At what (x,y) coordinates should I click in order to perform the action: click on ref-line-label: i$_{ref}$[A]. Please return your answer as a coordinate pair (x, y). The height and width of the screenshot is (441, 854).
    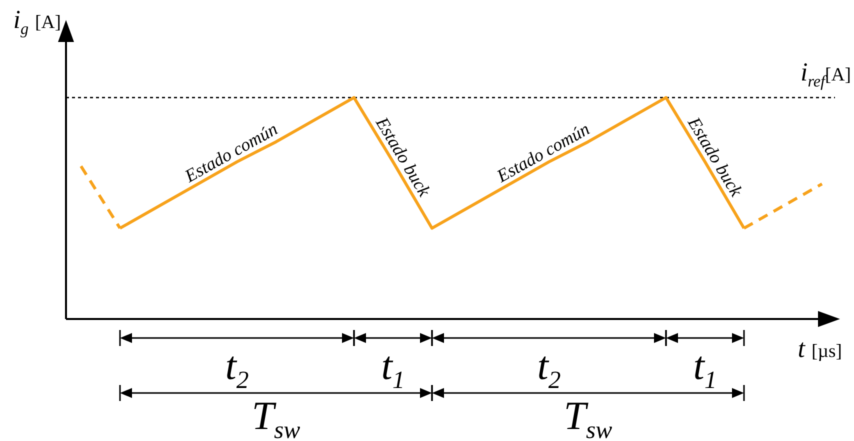
    Looking at the image, I should click on (825, 74).